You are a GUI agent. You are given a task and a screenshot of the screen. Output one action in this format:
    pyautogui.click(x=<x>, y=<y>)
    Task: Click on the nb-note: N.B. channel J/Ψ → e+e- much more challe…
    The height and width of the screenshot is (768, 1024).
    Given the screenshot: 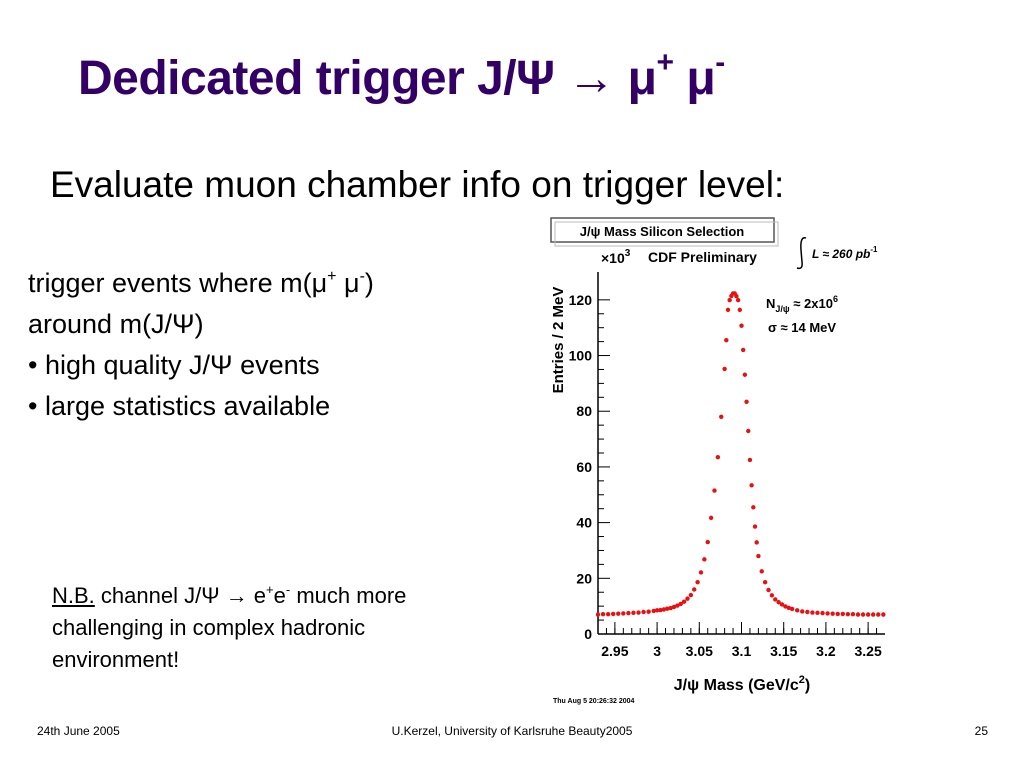 What is the action you would take?
    pyautogui.click(x=229, y=625)
    